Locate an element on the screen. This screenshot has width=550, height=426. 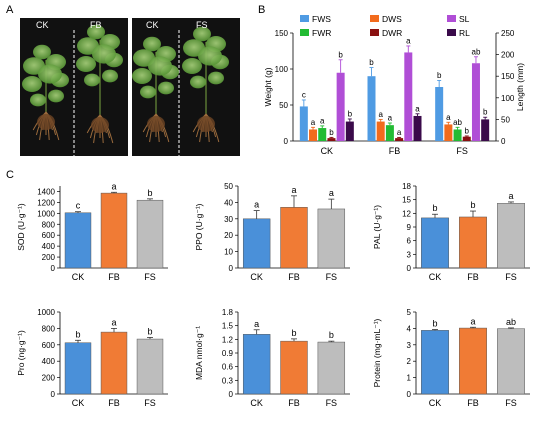
y-tick-label: 50 is located at coordinates (228, 186).